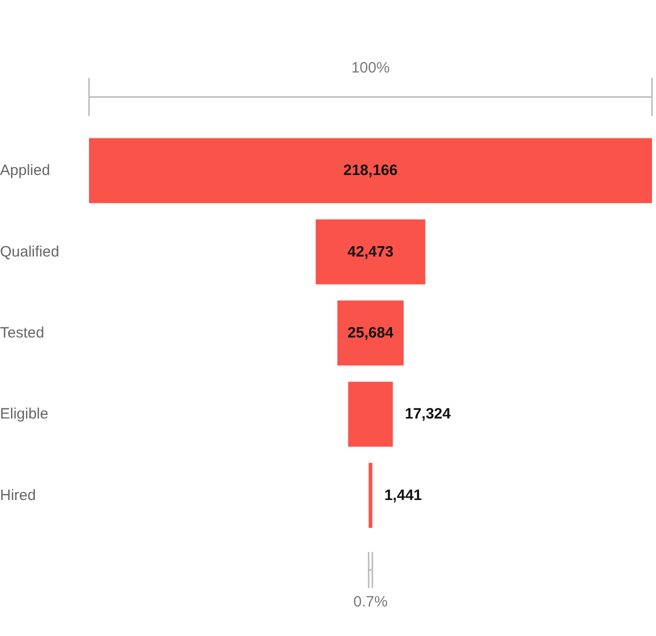  I want to click on data-label: 218,166, so click(370, 171).